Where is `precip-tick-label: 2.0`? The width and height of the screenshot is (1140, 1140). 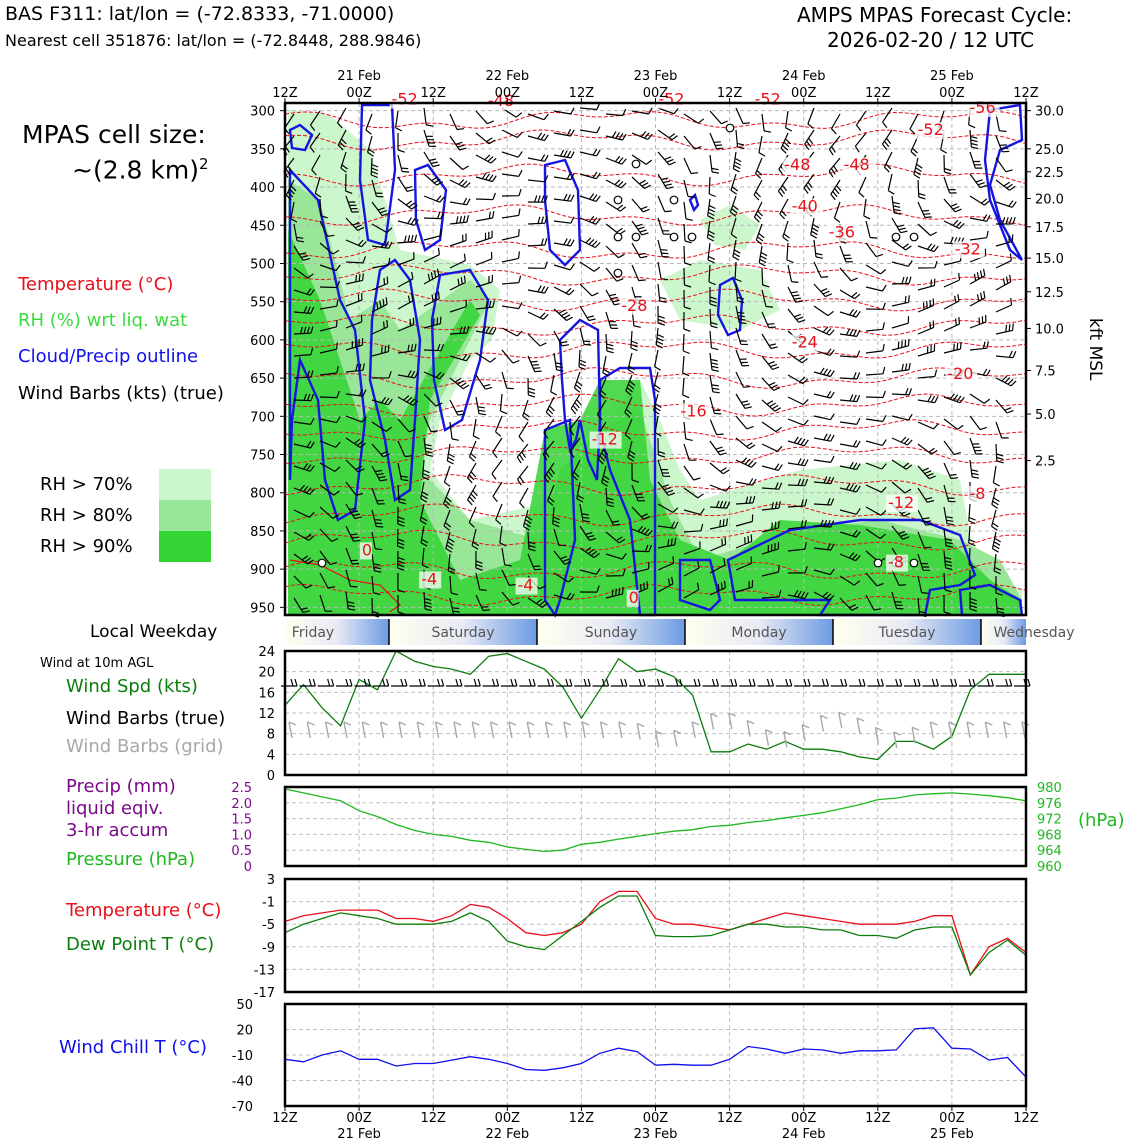
precip-tick-label: 2.0 is located at coordinates (241, 804).